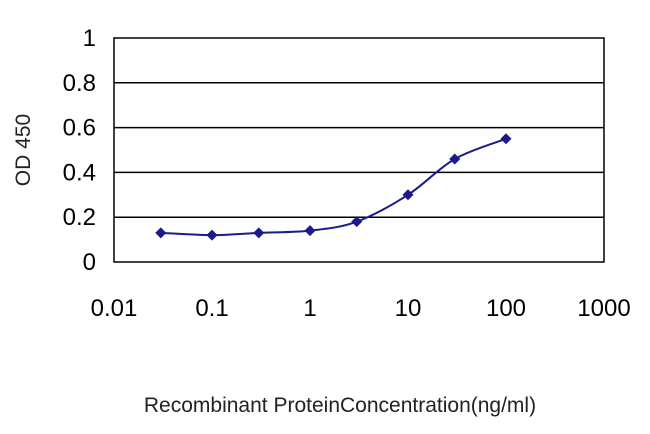  What do you see at coordinates (603, 308) in the screenshot?
I see `x-tick-label: 1000` at bounding box center [603, 308].